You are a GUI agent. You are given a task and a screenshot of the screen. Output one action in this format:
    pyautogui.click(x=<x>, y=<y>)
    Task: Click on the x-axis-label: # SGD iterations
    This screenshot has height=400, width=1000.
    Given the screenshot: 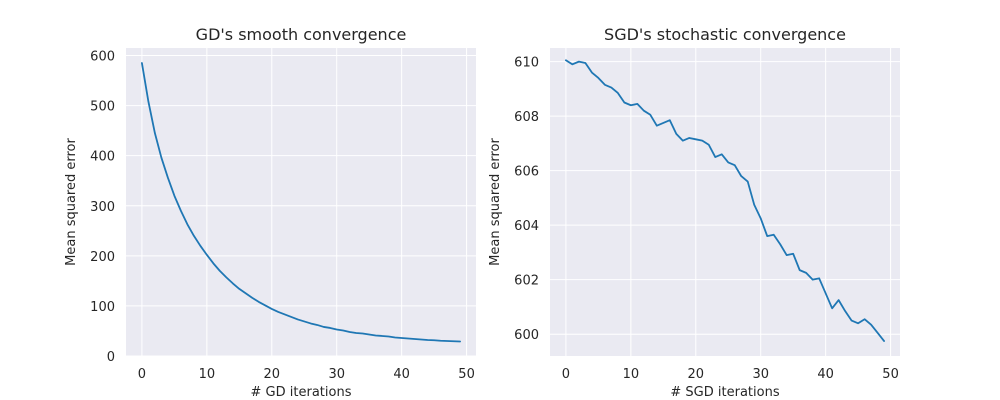 What is the action you would take?
    pyautogui.click(x=724, y=392)
    